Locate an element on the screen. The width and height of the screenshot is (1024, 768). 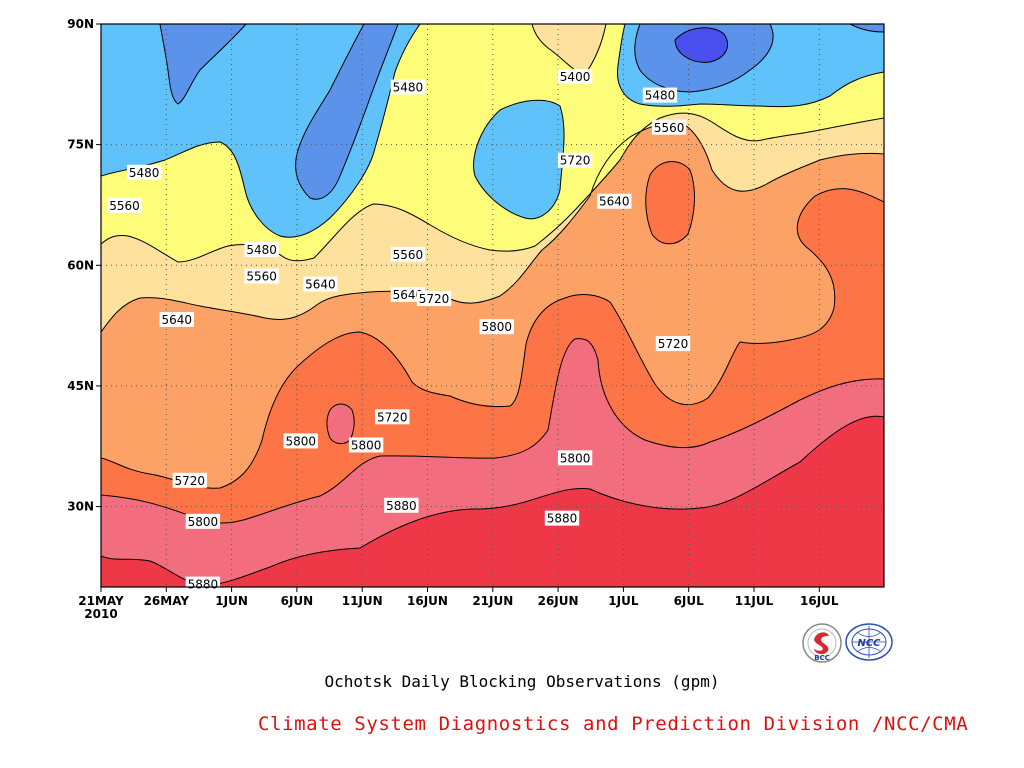
x-tick-label: 6JUN is located at coordinates (297, 601).